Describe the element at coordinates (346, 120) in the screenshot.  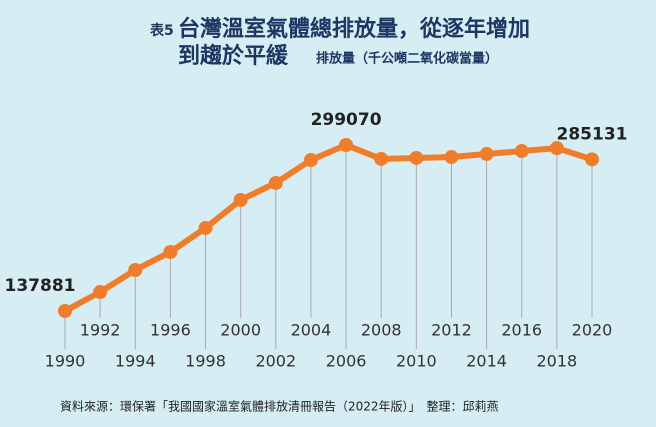
I see `data-label: 299070` at that location.